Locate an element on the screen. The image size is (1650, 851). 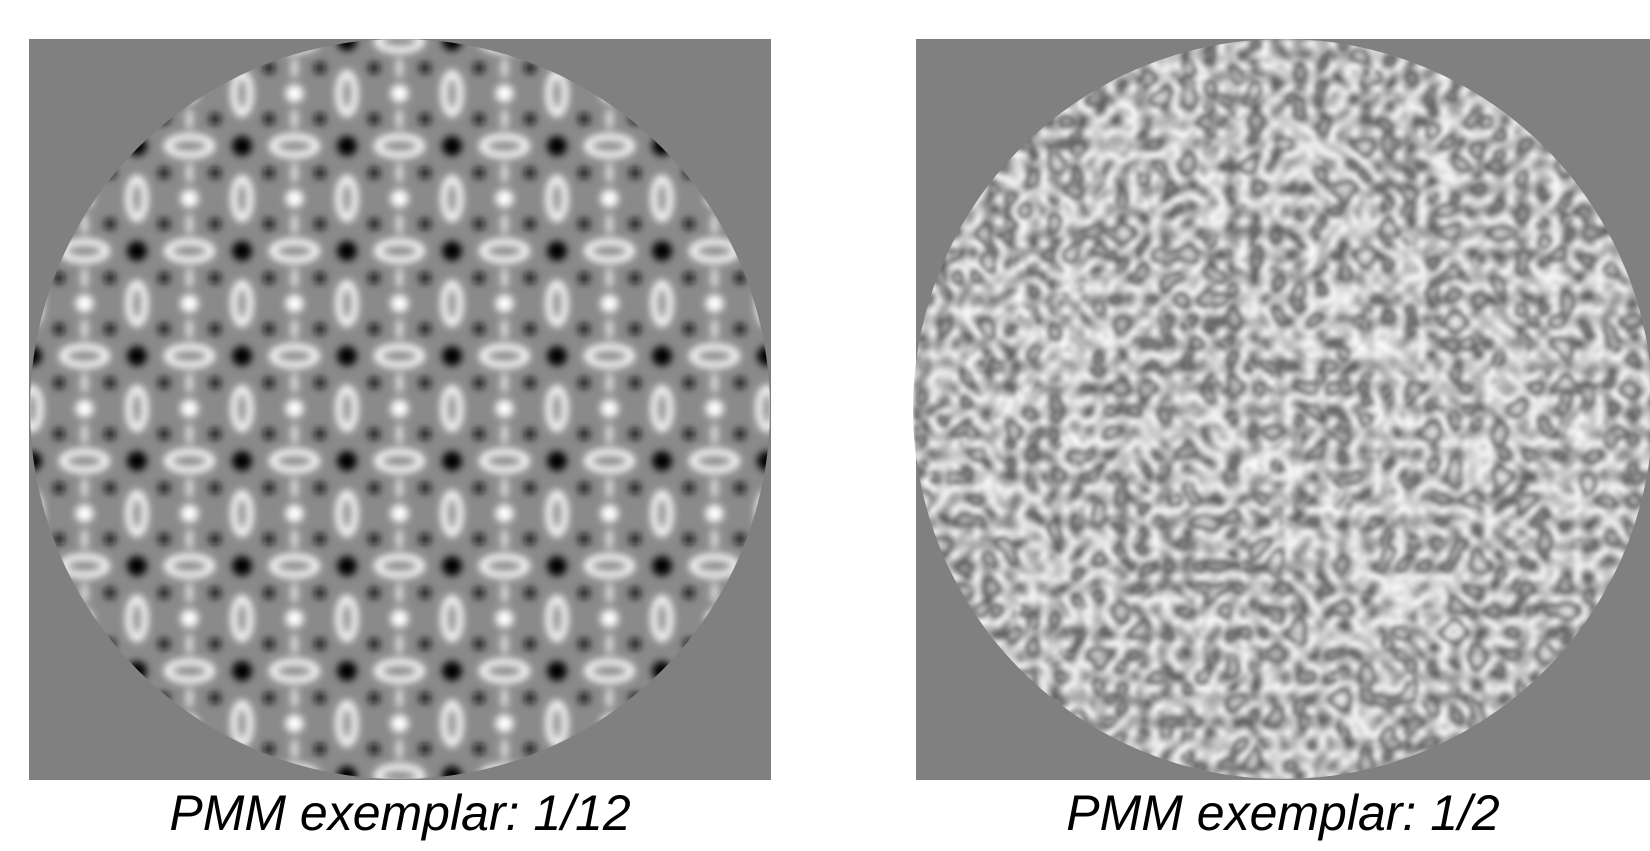
caption: PMM exemplar: 1/12 is located at coordinates (399, 813).